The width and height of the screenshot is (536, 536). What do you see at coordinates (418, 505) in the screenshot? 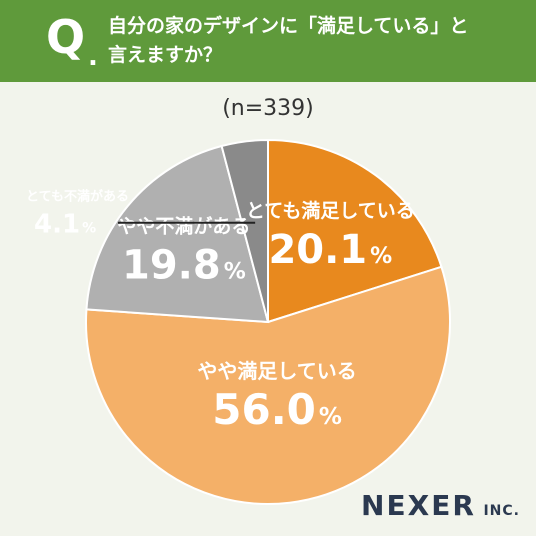
I see `logo-main-text: NEXER` at bounding box center [418, 505].